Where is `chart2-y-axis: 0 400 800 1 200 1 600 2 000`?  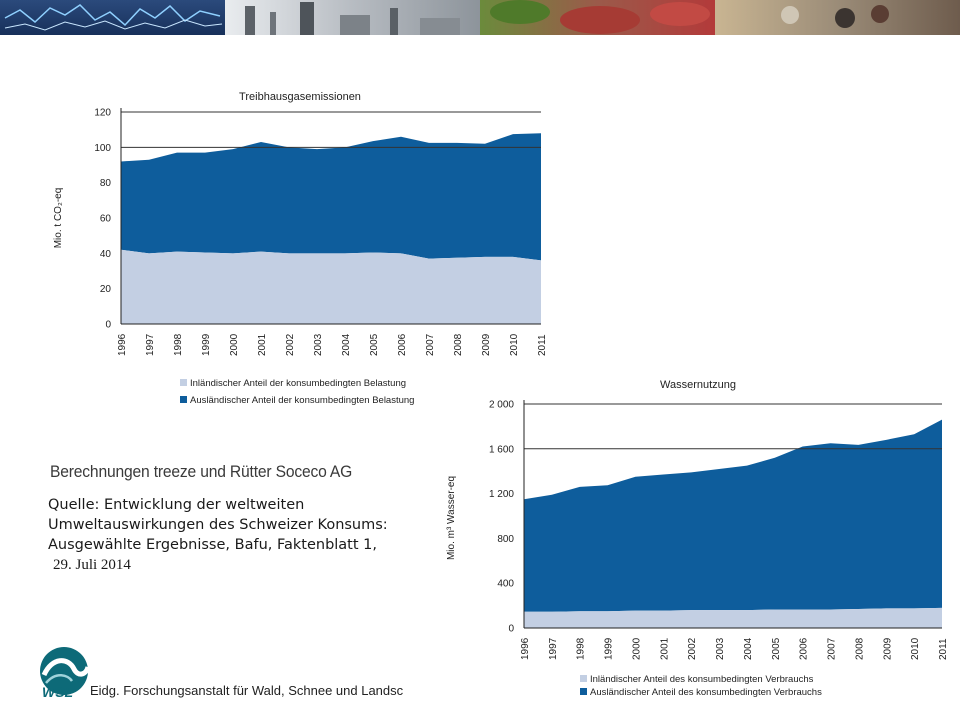
chart2-y-axis: 0 400 800 1 200 1 600 2 000 is located at coordinates (501, 517).